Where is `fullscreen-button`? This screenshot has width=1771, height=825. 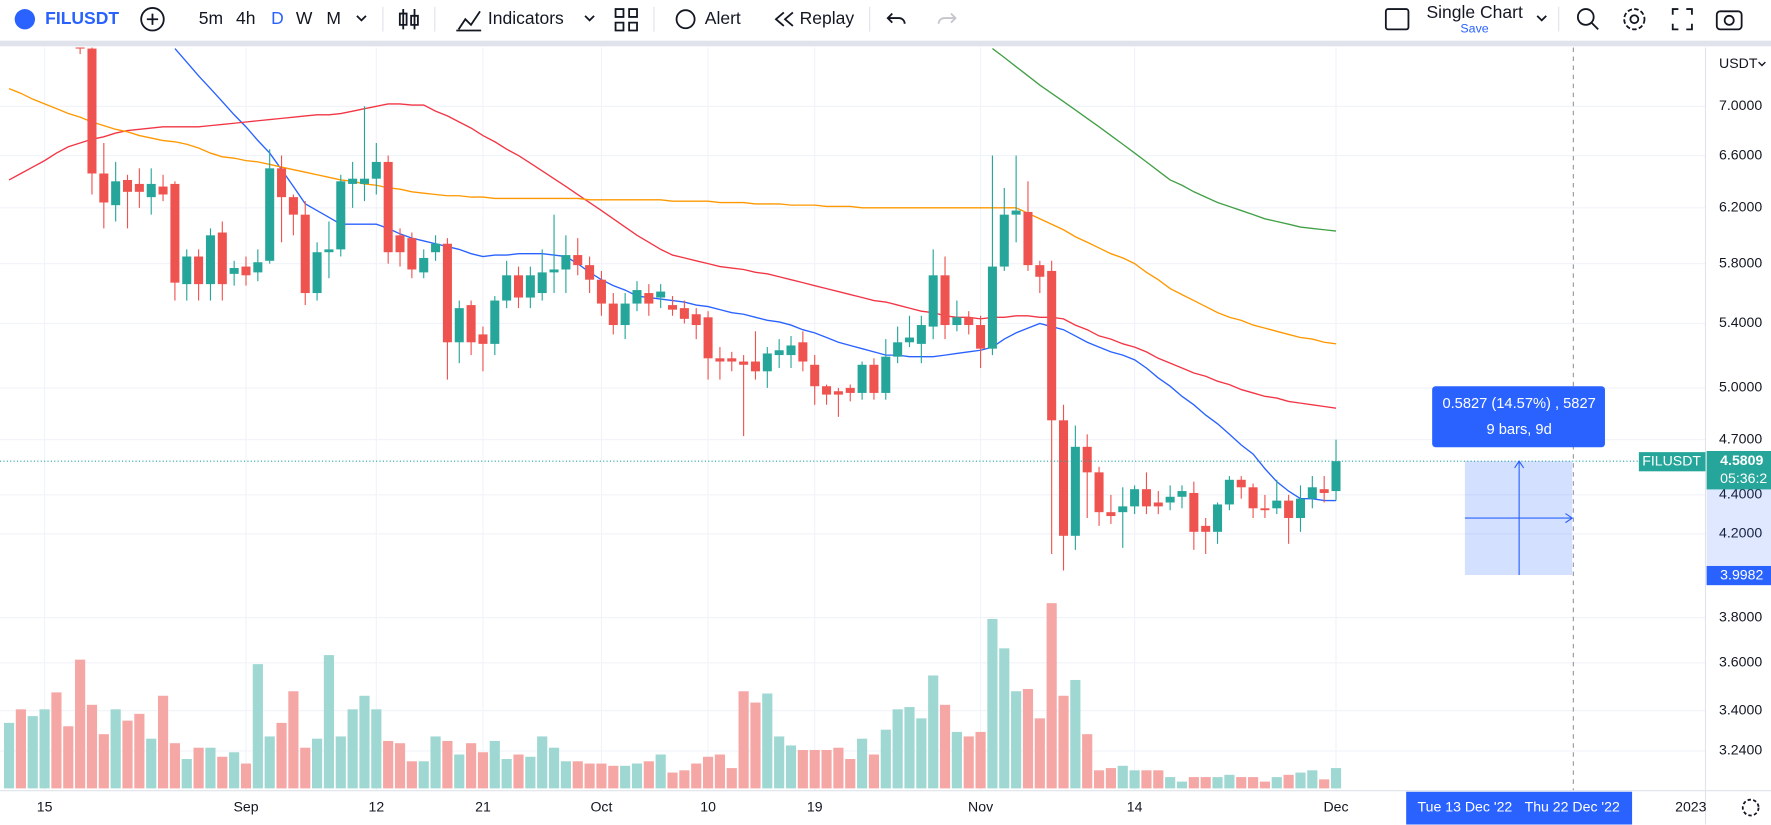
fullscreen-button is located at coordinates (1682, 19).